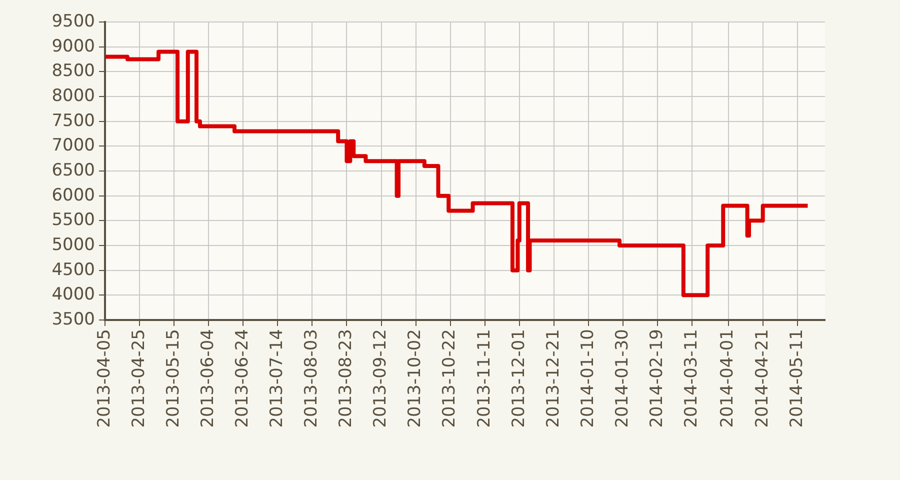  Describe the element at coordinates (73, 270) in the screenshot. I see `y-tick-label: 4500` at that location.